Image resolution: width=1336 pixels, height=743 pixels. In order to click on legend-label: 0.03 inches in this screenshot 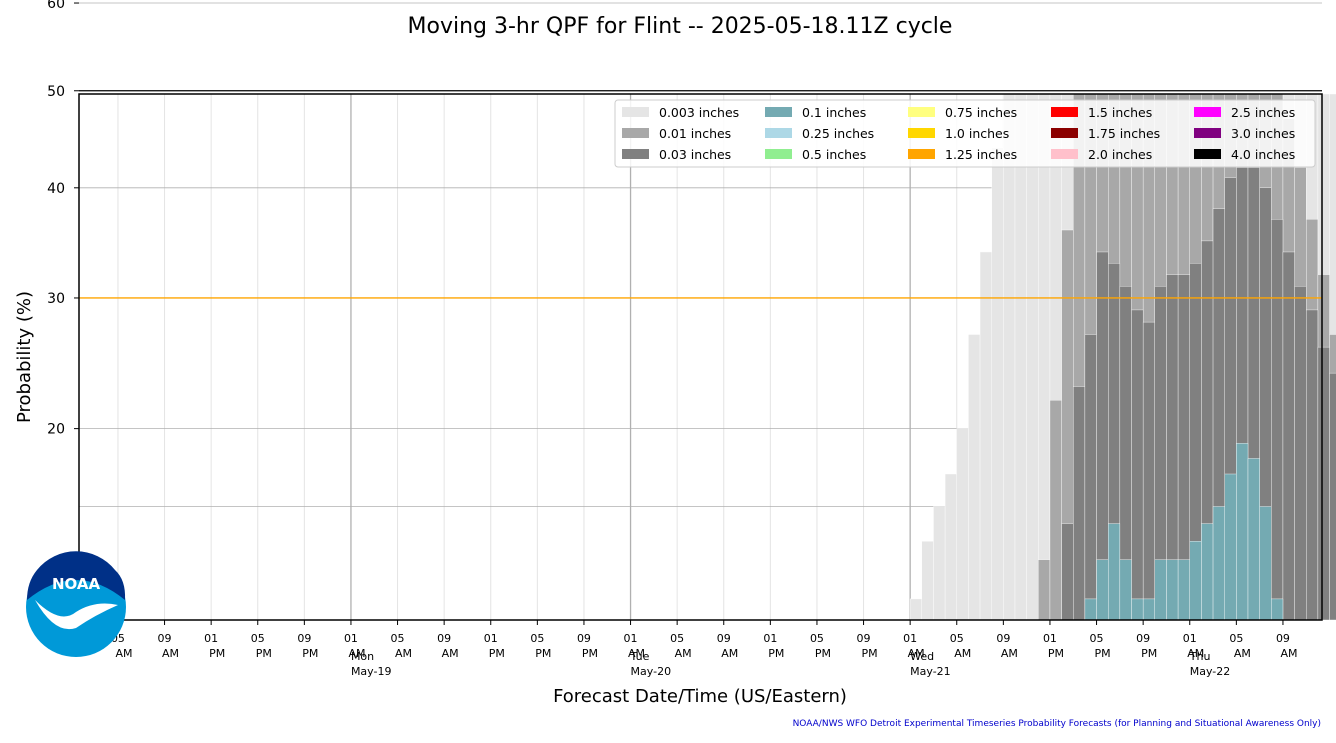, I will do `click(695, 154)`.